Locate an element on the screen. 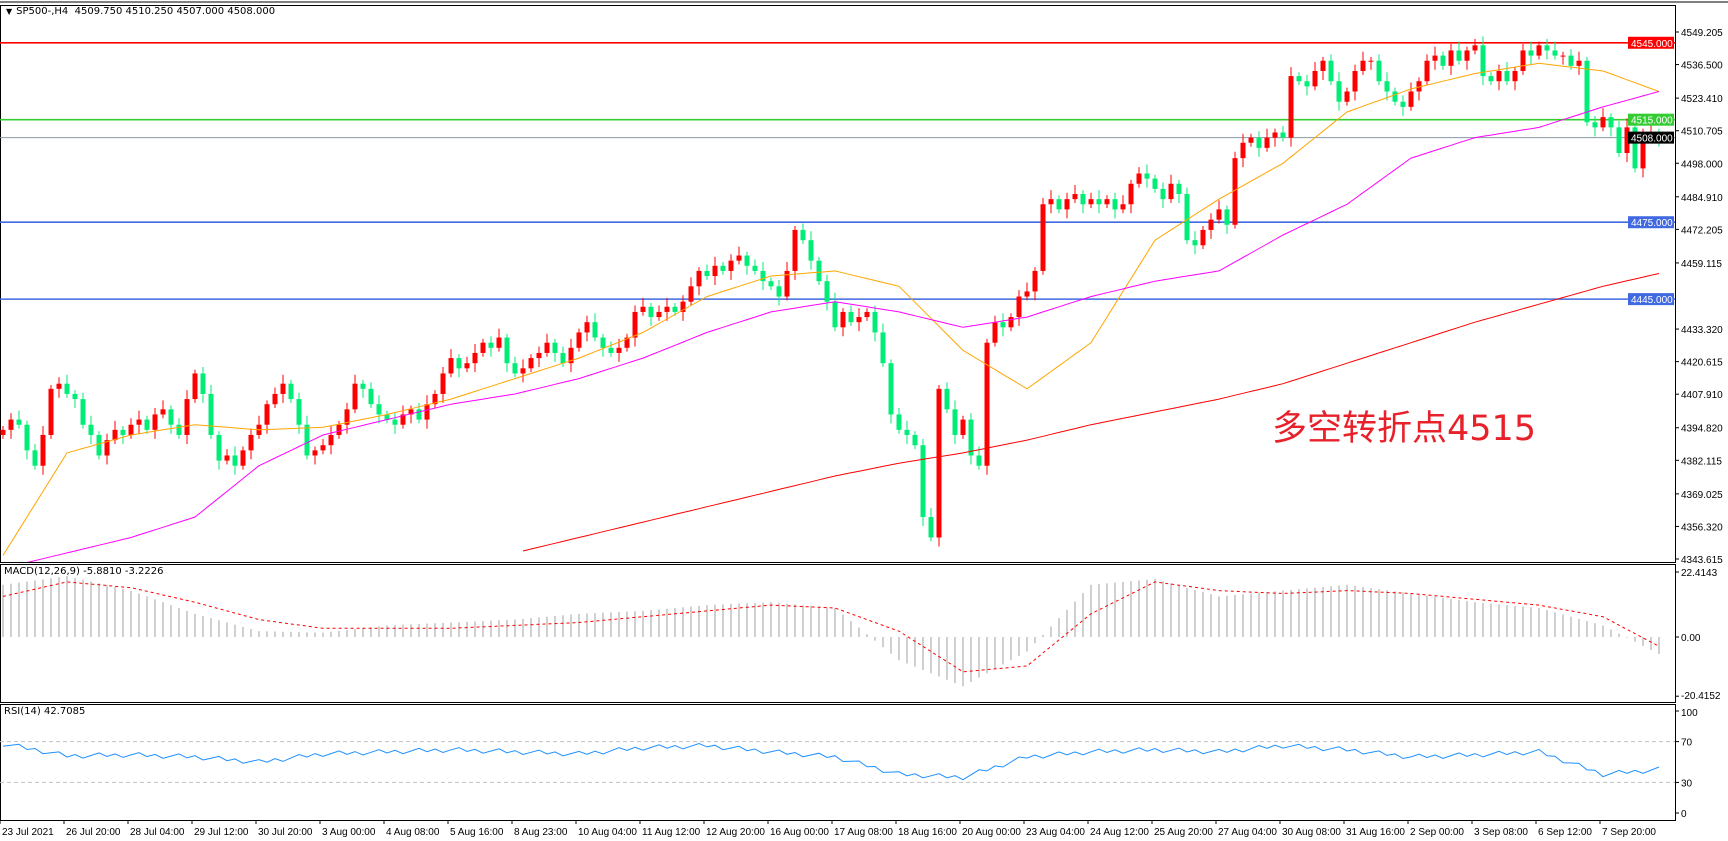 The height and width of the screenshot is (841, 1728). time-tick-label: 25 Aug 20:00 is located at coordinates (1183, 832).